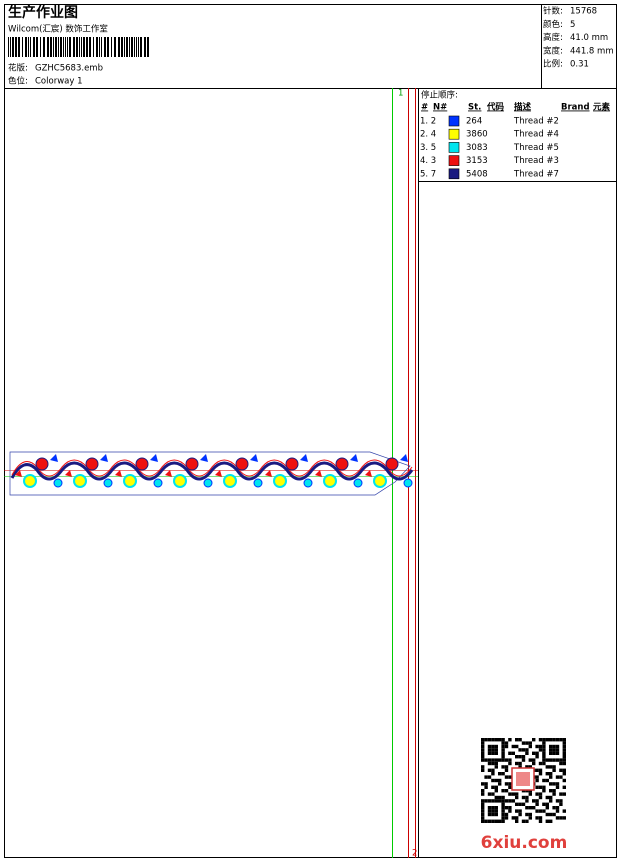 The width and height of the screenshot is (620, 864). I want to click on thread-description: Thread #4, so click(536, 135).